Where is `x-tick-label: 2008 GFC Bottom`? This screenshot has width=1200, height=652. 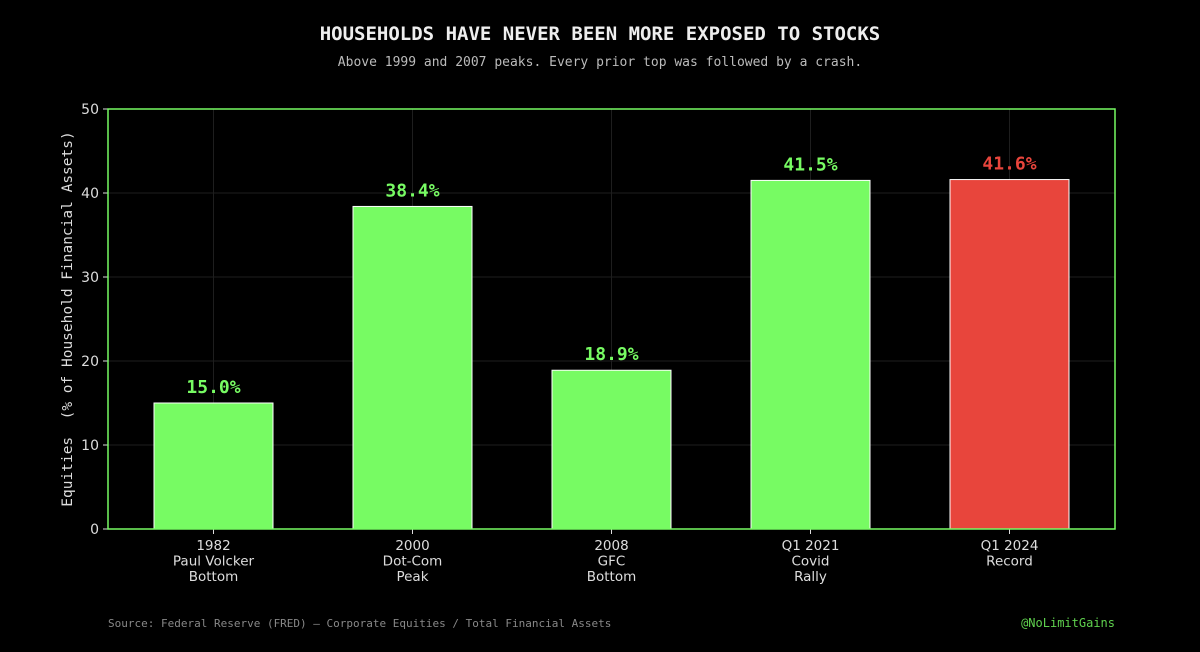 x-tick-label: 2008 GFC Bottom is located at coordinates (612, 561).